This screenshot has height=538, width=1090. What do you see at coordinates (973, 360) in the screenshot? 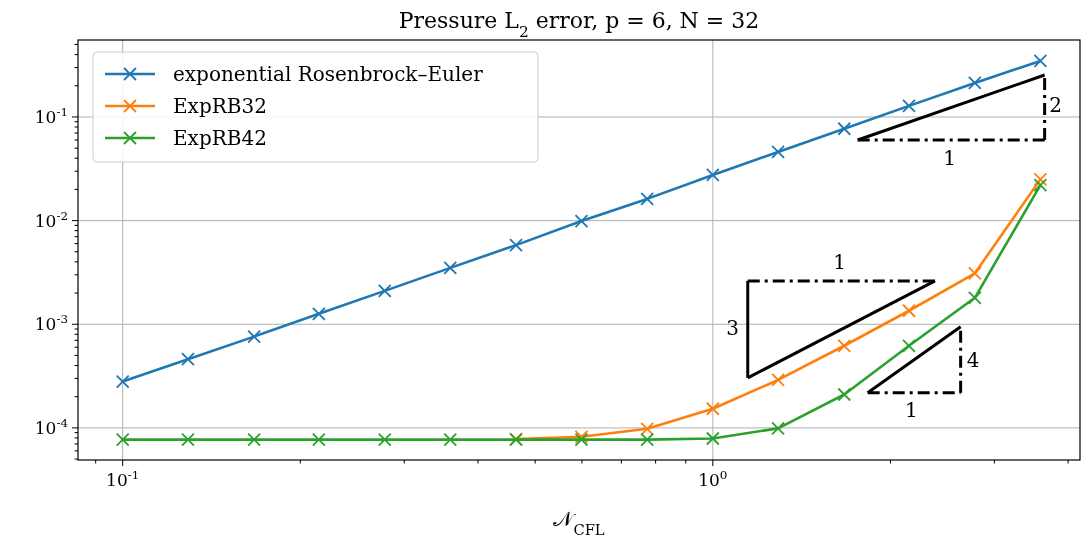
I see `annotation: 4` at bounding box center [973, 360].